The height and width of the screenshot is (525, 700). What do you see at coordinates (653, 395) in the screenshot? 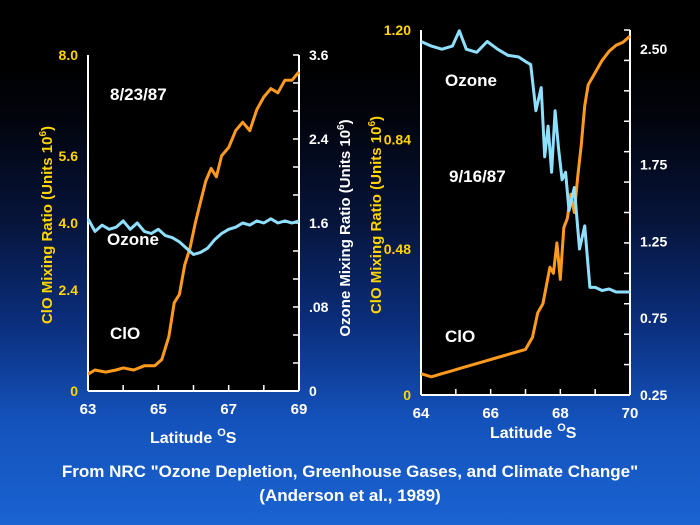
I see `right-ozone-tick-label: 0.25` at bounding box center [653, 395].